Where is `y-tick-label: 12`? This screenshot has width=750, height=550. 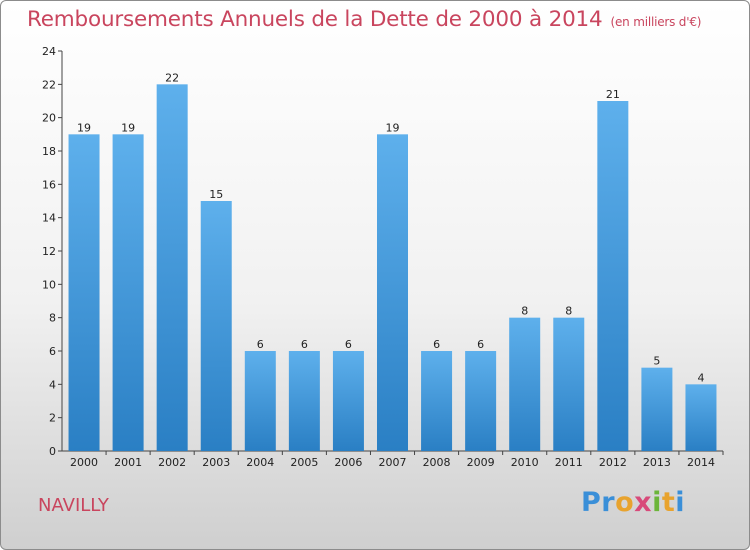
y-tick-label: 12 is located at coordinates (49, 251).